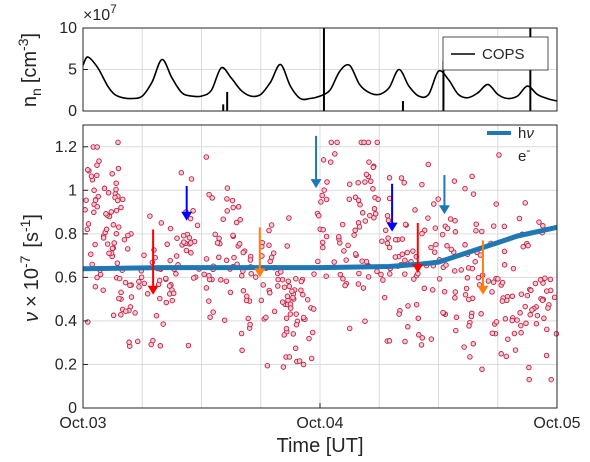 The image size is (590, 462). Describe the element at coordinates (68, 28) in the screenshot. I see `top-ytick-label: 10` at that location.